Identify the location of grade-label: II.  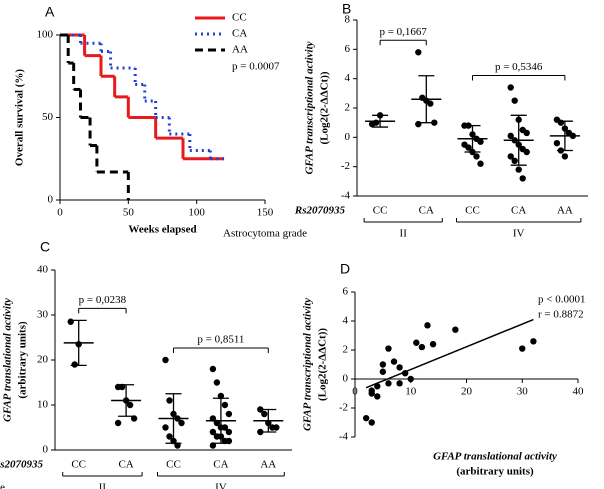
(404, 234).